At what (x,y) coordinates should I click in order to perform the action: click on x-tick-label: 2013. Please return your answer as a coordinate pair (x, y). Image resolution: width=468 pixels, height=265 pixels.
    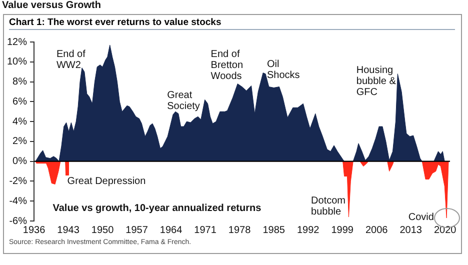
    Looking at the image, I should click on (411, 230).